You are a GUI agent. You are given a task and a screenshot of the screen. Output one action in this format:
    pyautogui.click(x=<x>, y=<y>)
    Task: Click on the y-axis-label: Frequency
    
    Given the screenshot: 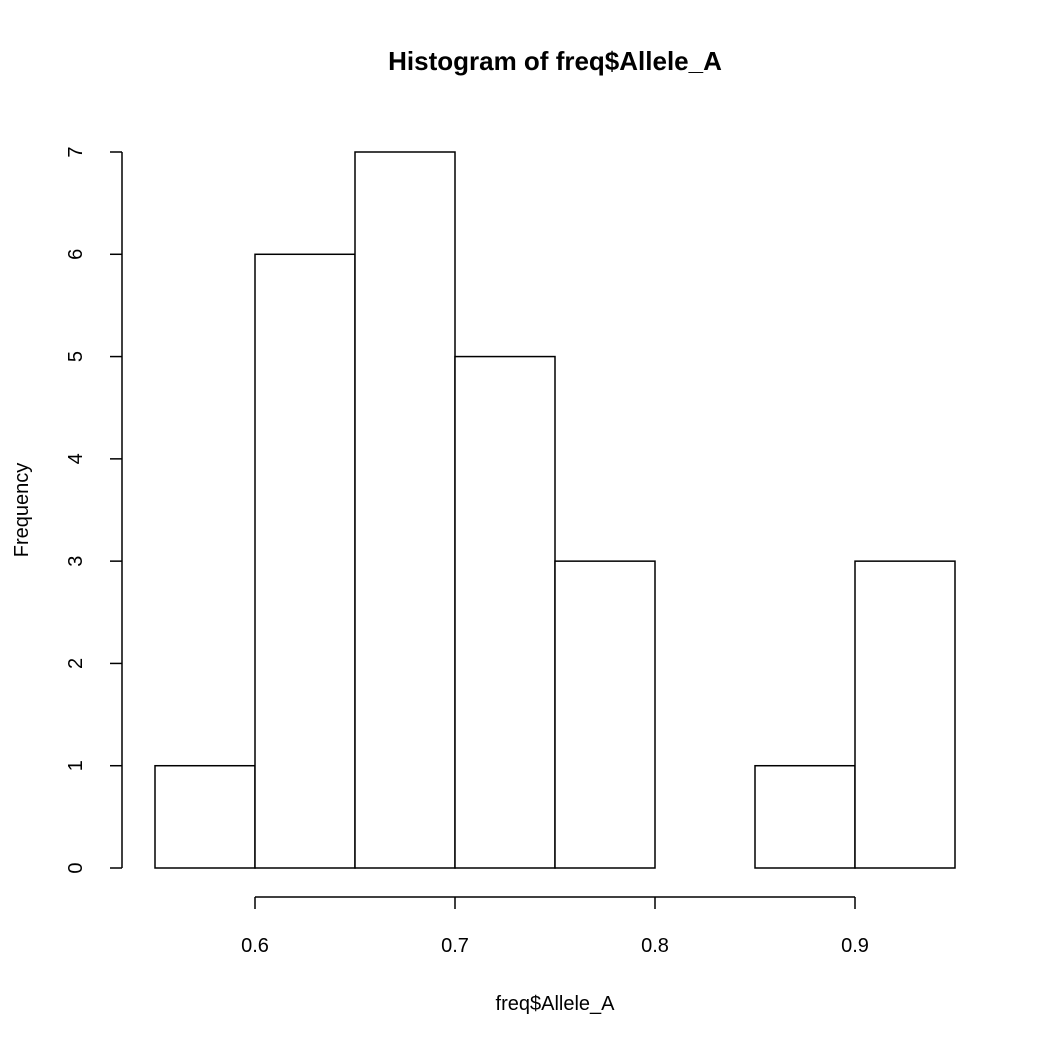 What is the action you would take?
    pyautogui.click(x=22, y=510)
    